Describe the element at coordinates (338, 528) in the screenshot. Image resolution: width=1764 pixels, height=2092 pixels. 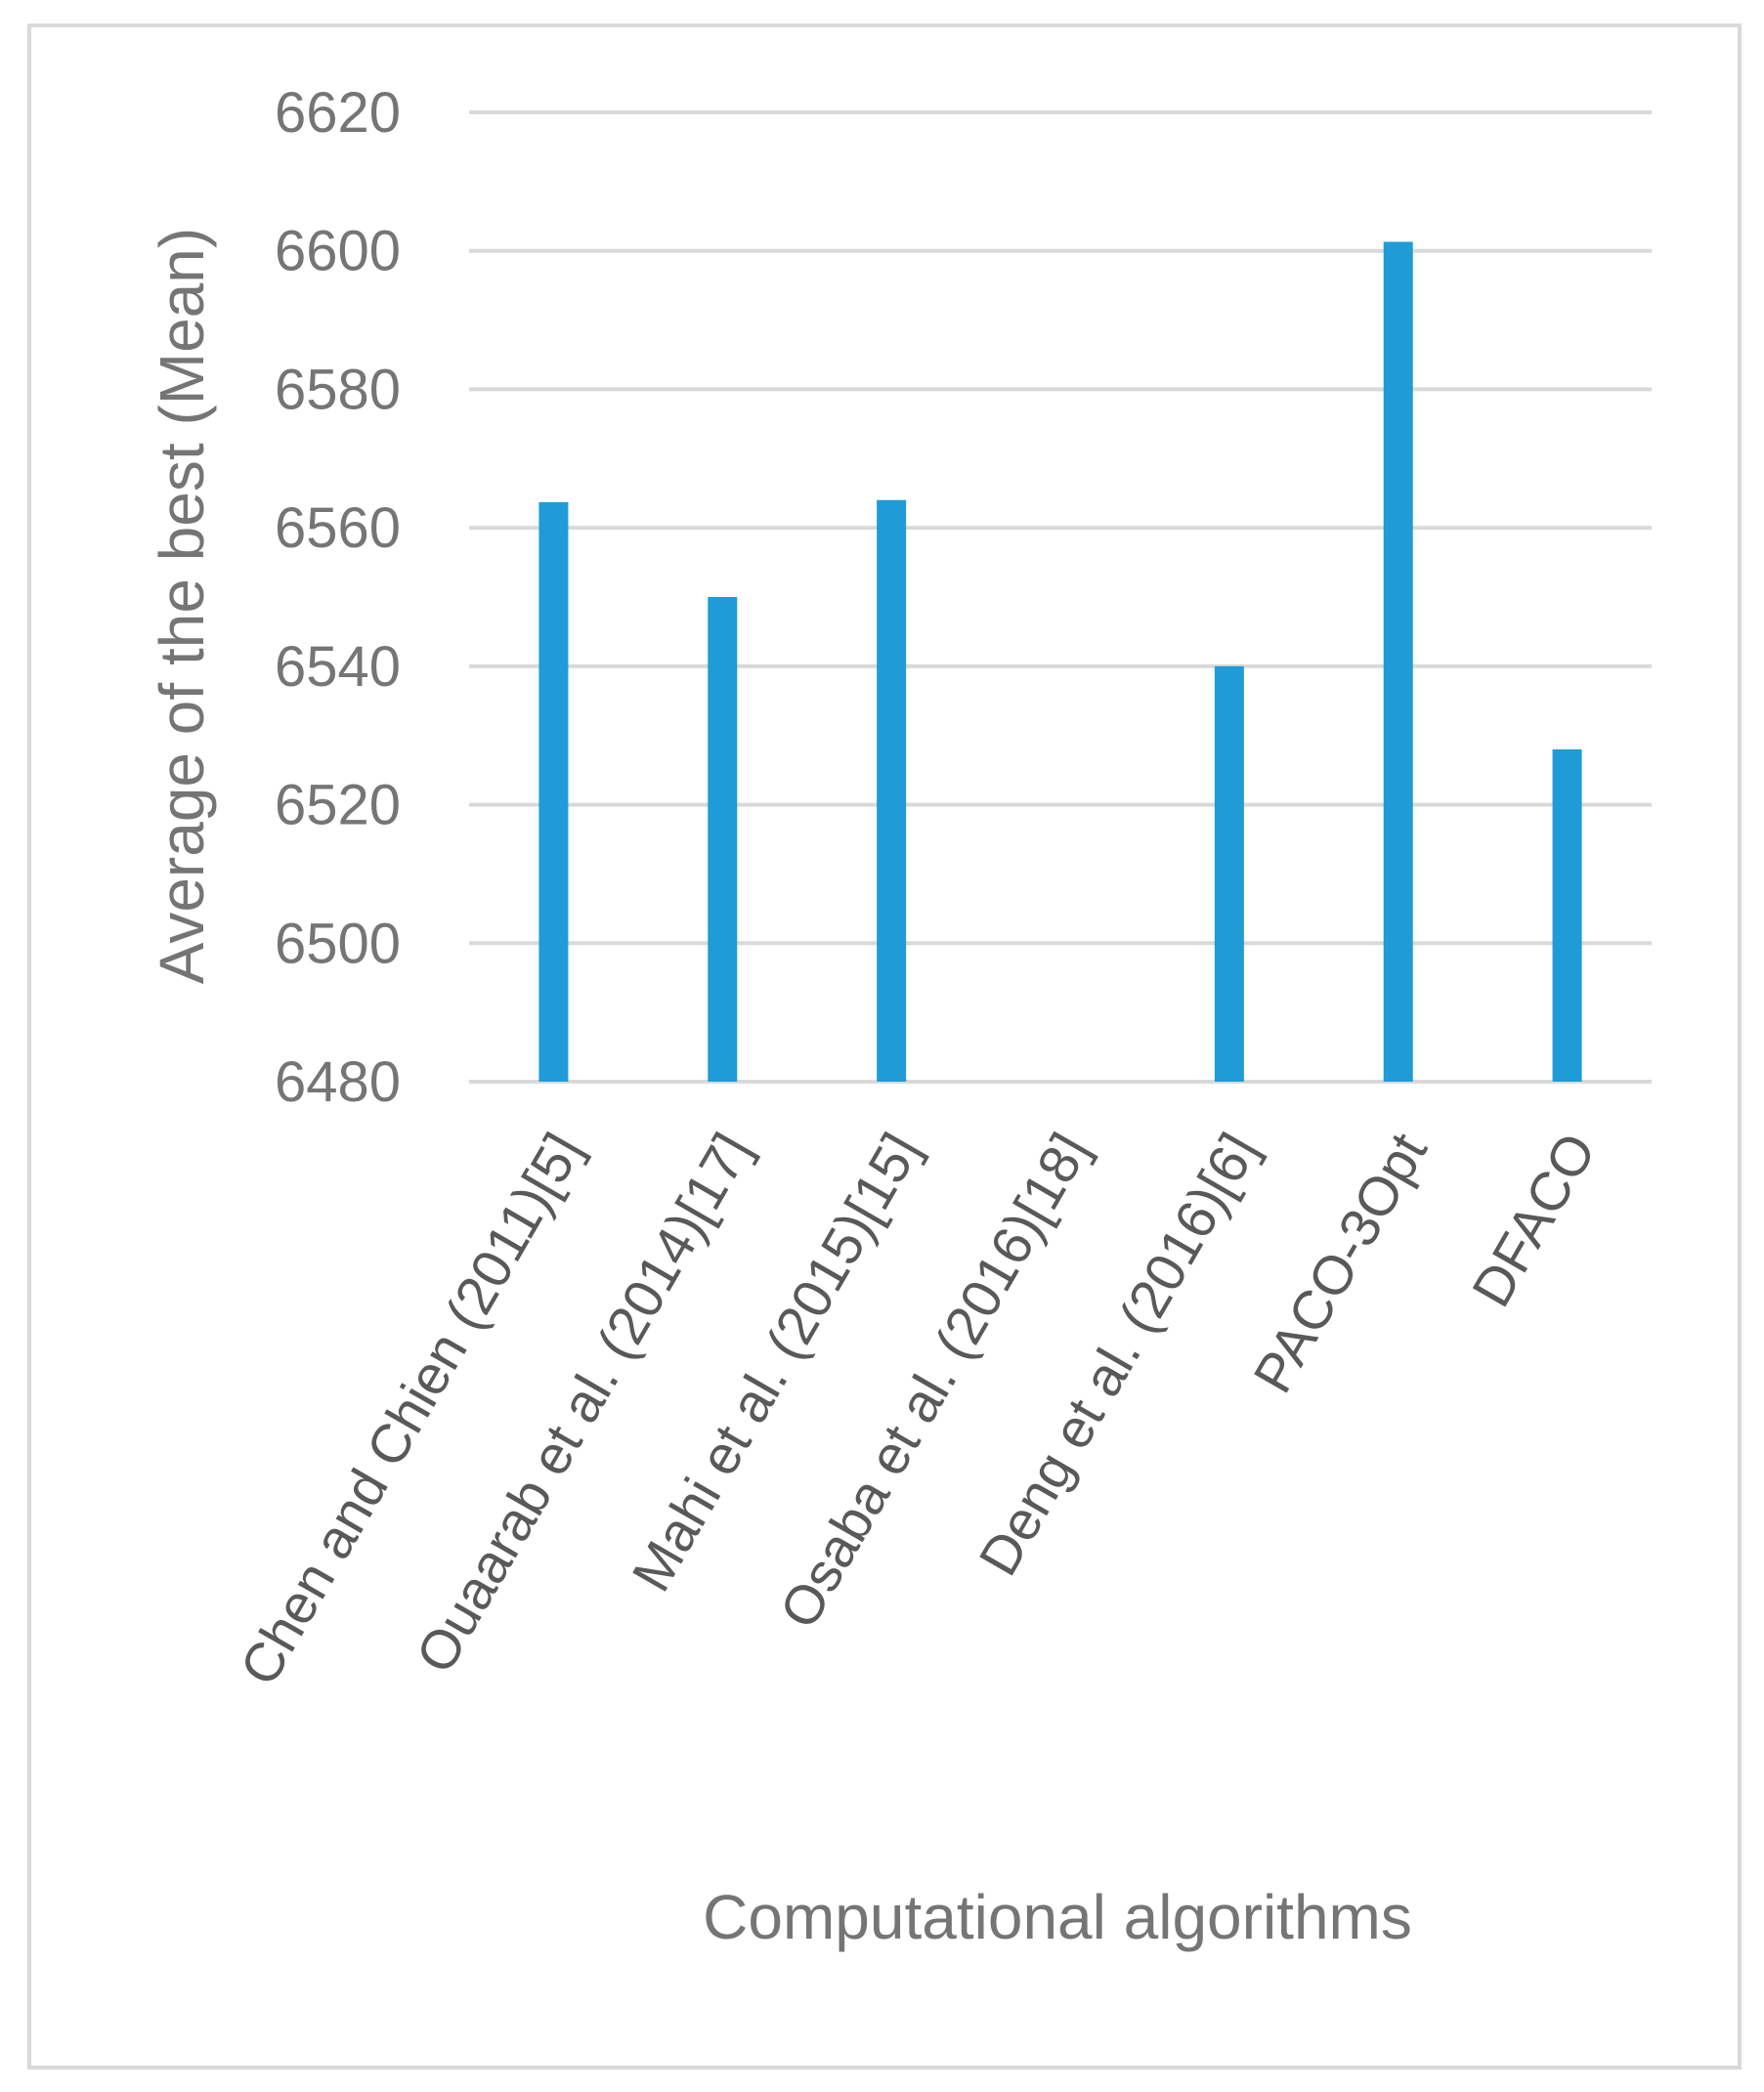
I see `y-tick-label: 6560` at that location.